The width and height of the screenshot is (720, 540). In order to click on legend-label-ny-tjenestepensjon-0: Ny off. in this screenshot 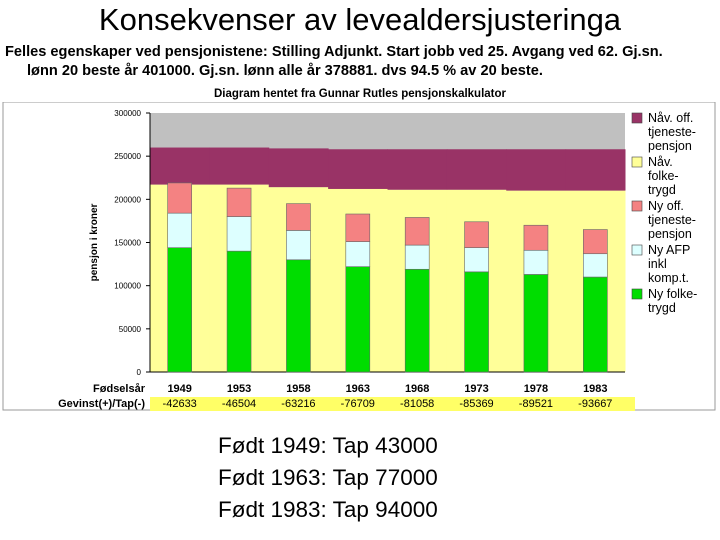, I will do `click(666, 206)`.